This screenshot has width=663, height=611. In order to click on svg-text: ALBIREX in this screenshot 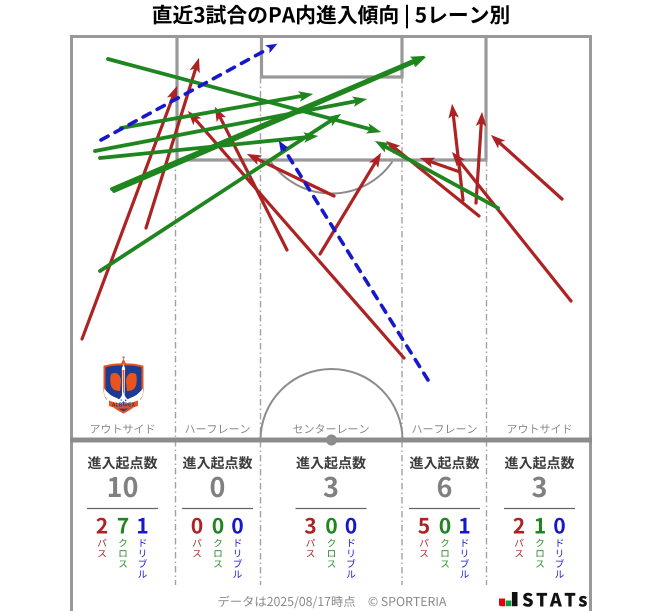, I will do `click(124, 406)`.